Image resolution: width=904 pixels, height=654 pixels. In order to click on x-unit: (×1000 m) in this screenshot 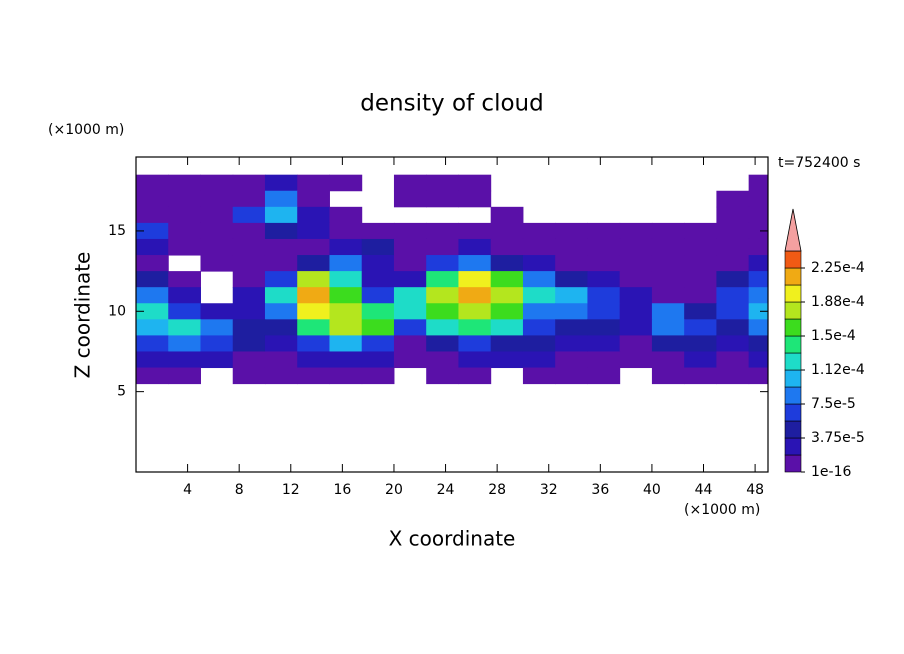, I will do `click(722, 510)`.